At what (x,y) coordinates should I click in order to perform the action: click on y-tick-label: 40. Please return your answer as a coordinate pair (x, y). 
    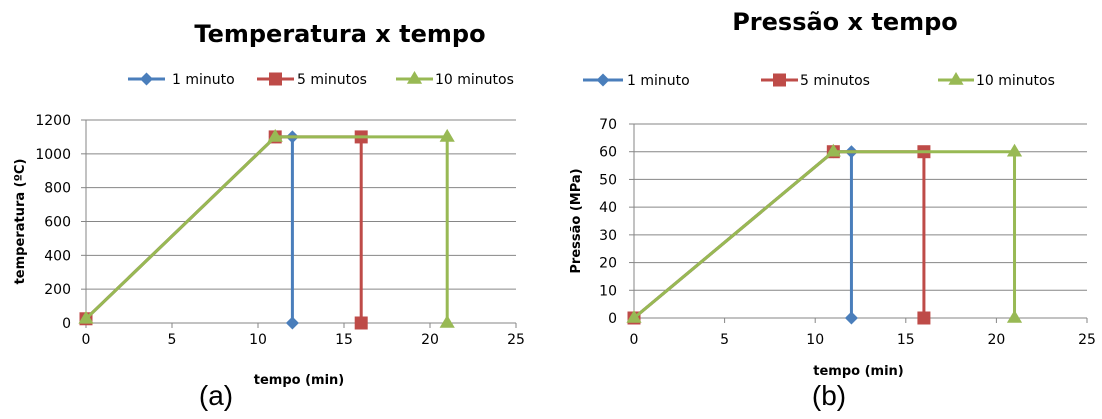
    Looking at the image, I should click on (608, 208).